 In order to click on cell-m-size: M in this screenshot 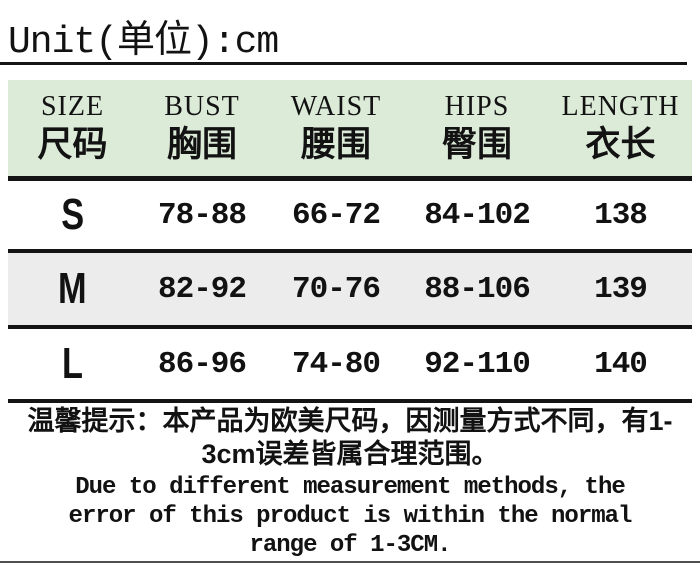, I will do `click(72, 288)`.